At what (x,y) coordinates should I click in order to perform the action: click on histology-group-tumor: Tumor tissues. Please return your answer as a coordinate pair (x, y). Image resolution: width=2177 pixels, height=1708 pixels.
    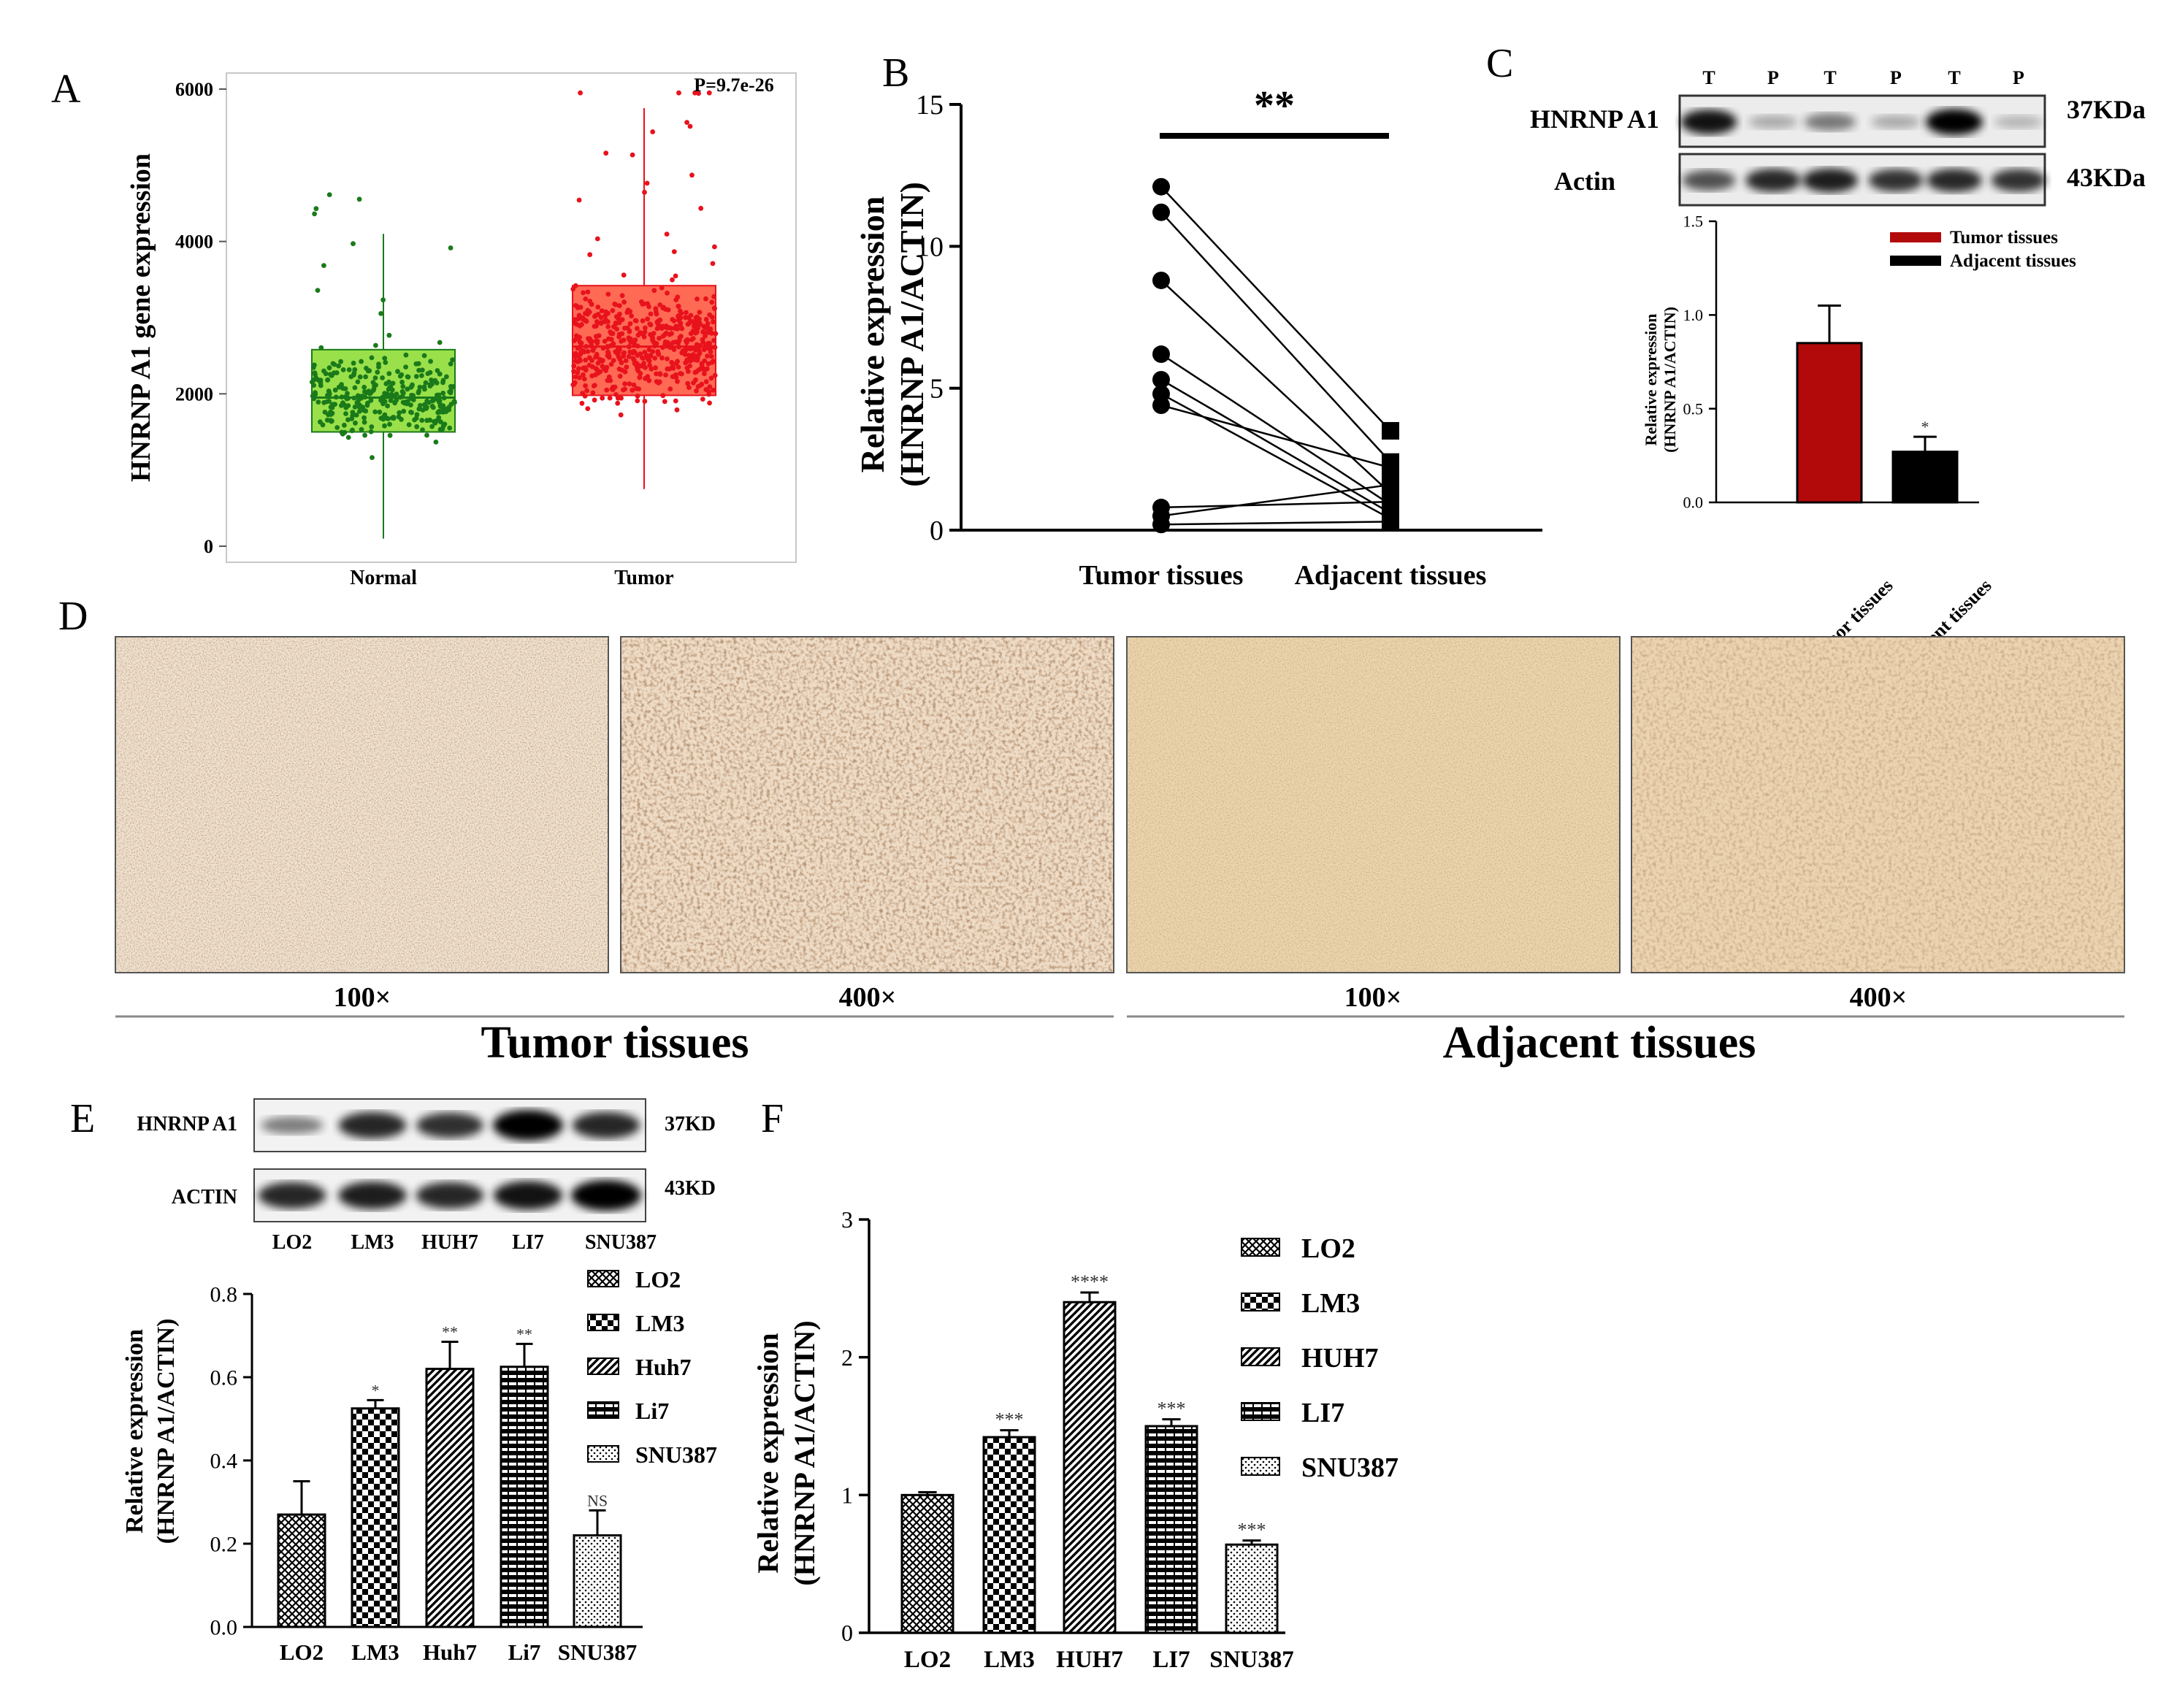
    Looking at the image, I should click on (615, 1043).